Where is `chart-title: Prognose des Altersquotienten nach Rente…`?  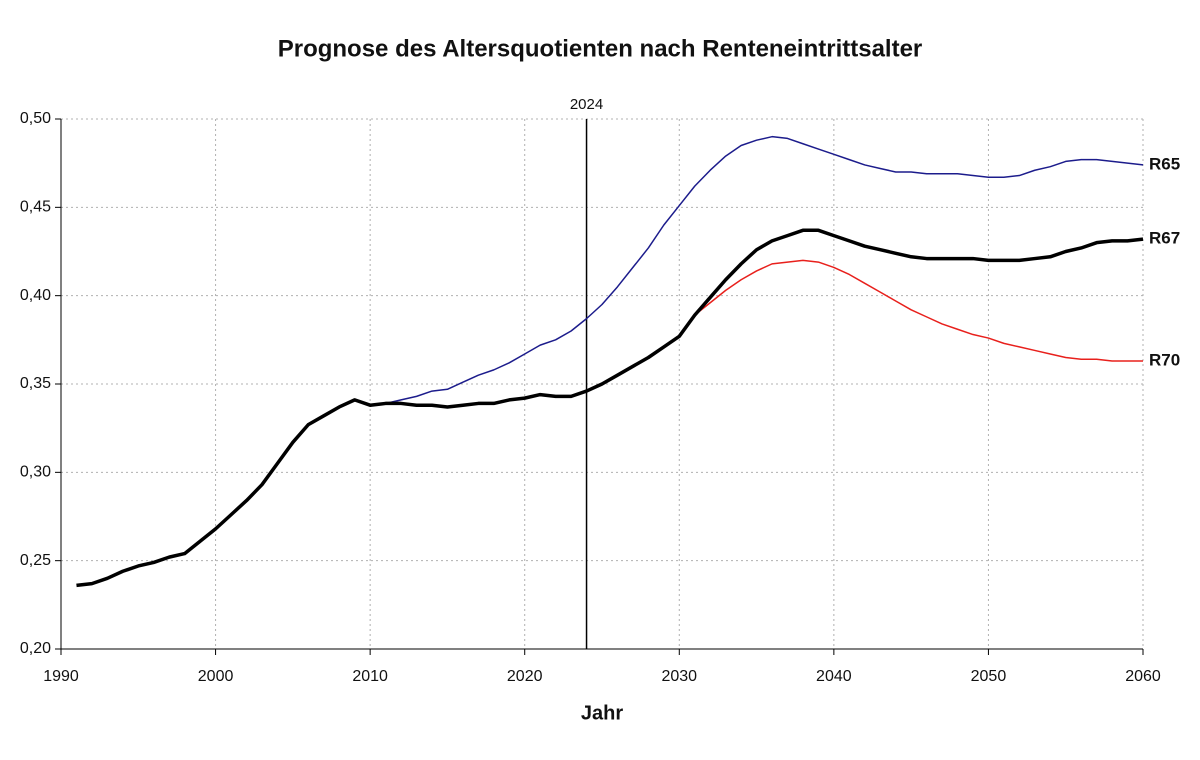 chart-title: Prognose des Altersquotienten nach Rente… is located at coordinates (600, 48).